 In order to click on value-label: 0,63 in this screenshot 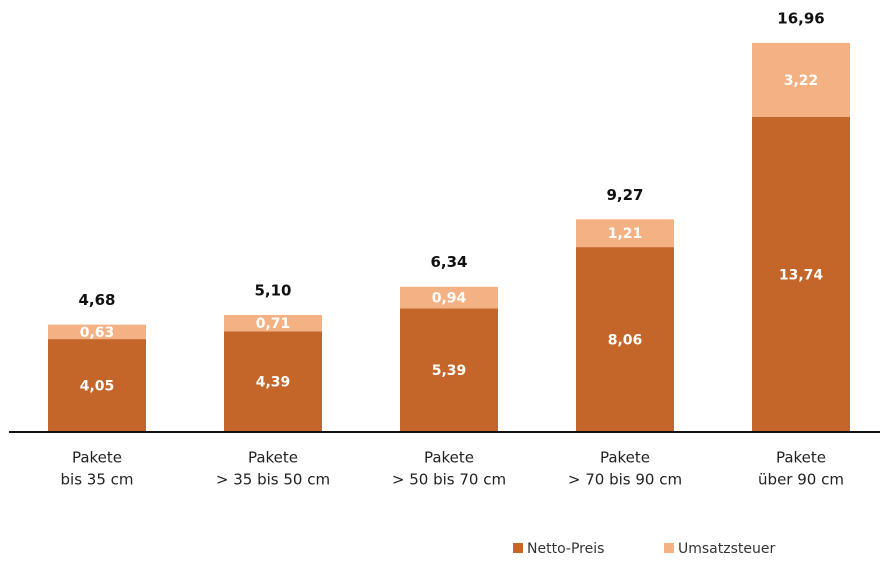, I will do `click(97, 333)`.